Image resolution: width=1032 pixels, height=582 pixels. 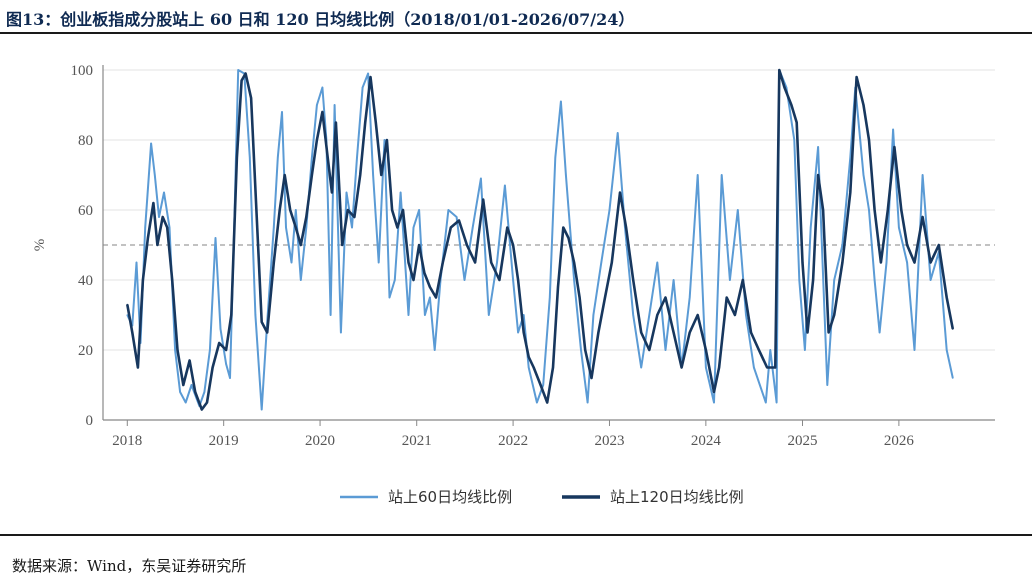 What do you see at coordinates (450, 497) in the screenshot?
I see `legend-label-0: 站上60日均线比例` at bounding box center [450, 497].